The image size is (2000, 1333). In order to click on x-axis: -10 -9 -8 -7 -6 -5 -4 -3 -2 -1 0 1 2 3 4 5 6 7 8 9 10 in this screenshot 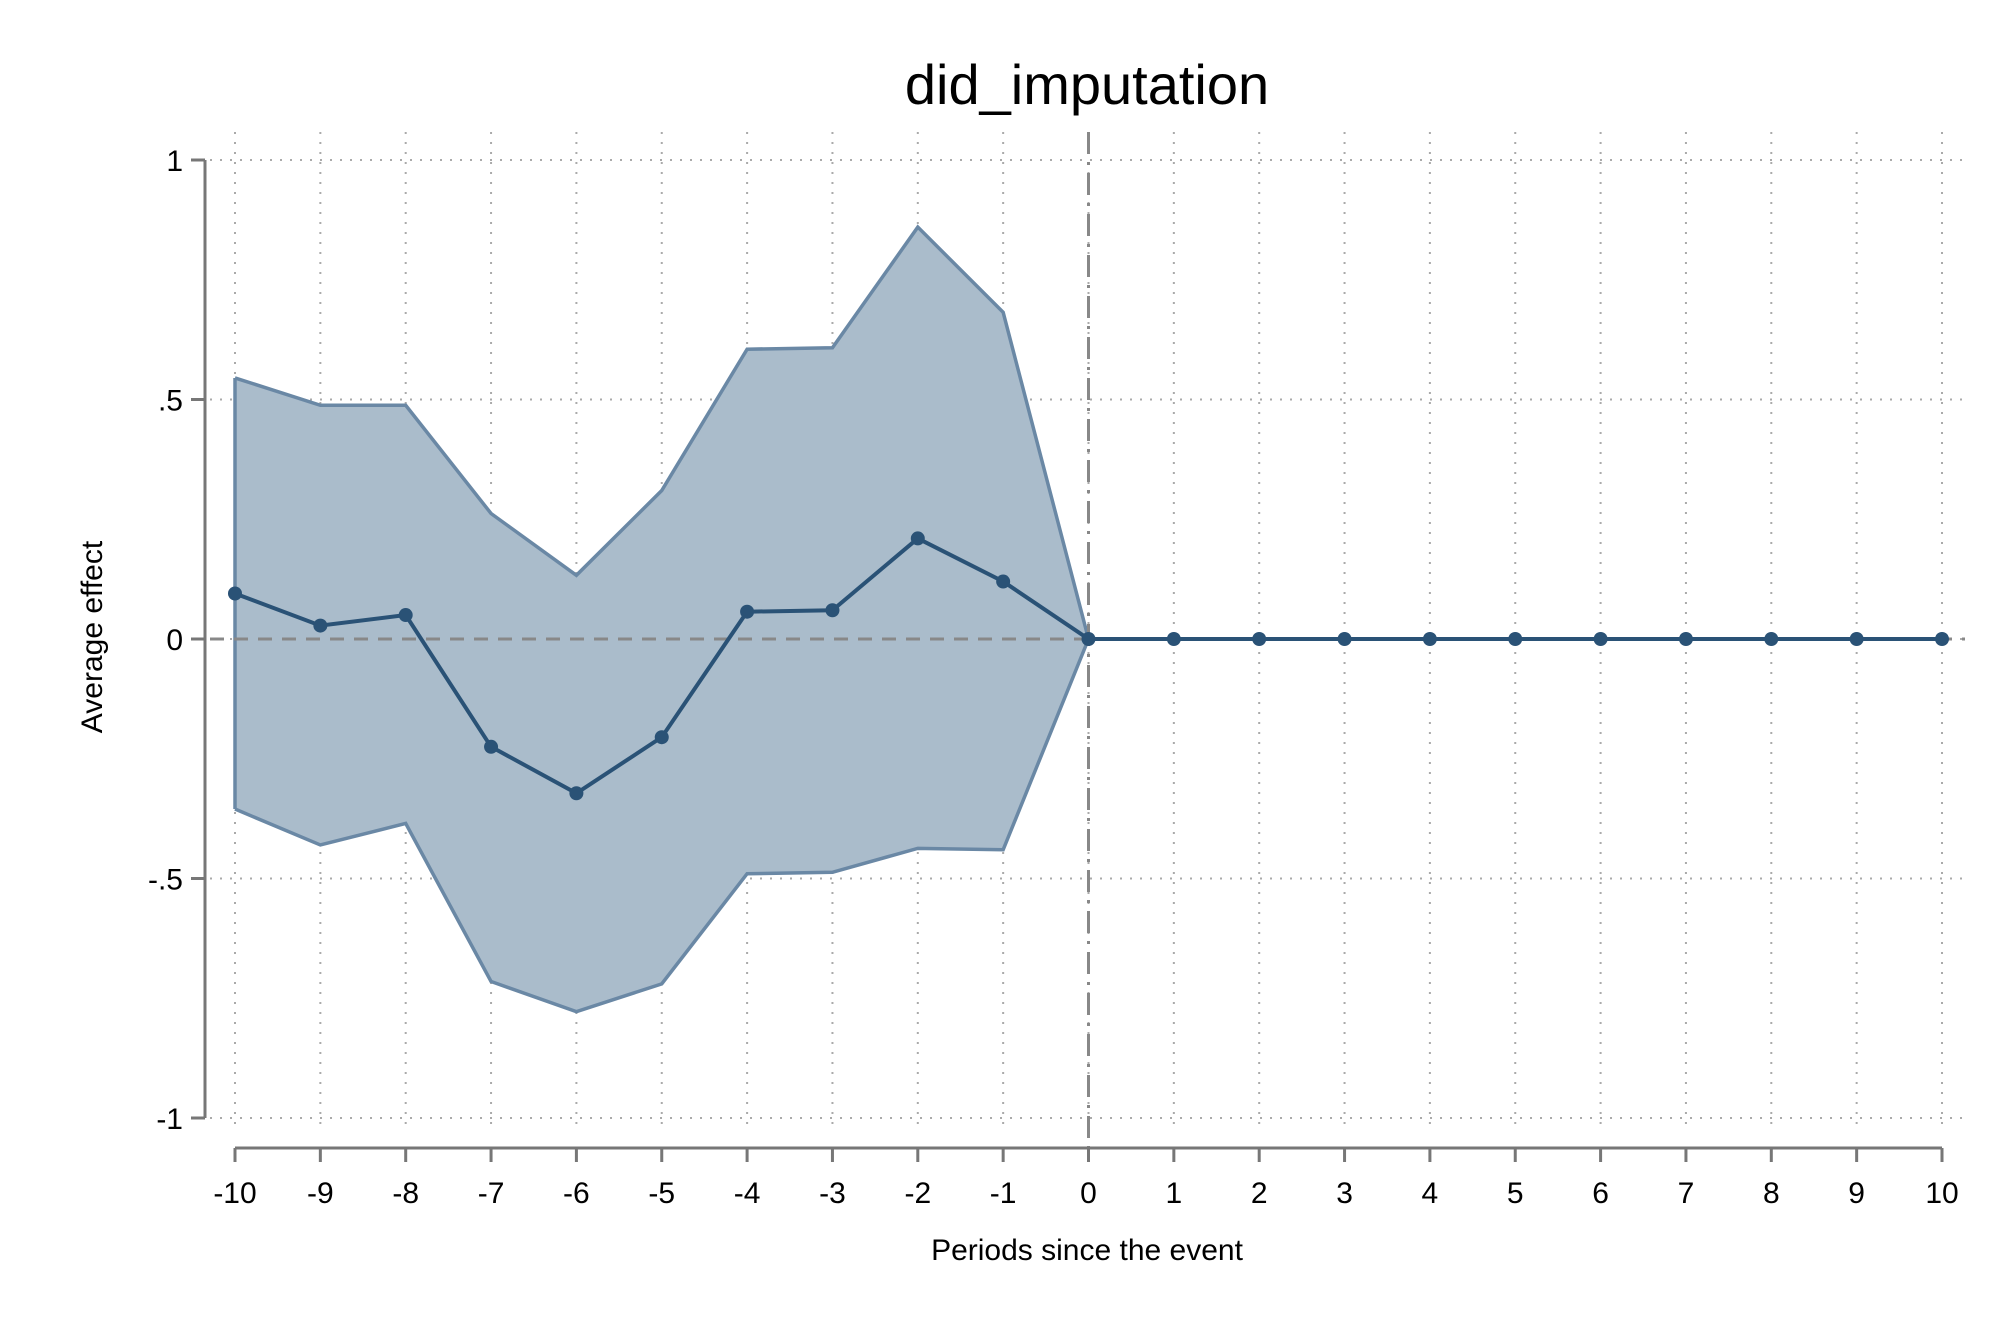, I will do `click(1086, 1178)`.